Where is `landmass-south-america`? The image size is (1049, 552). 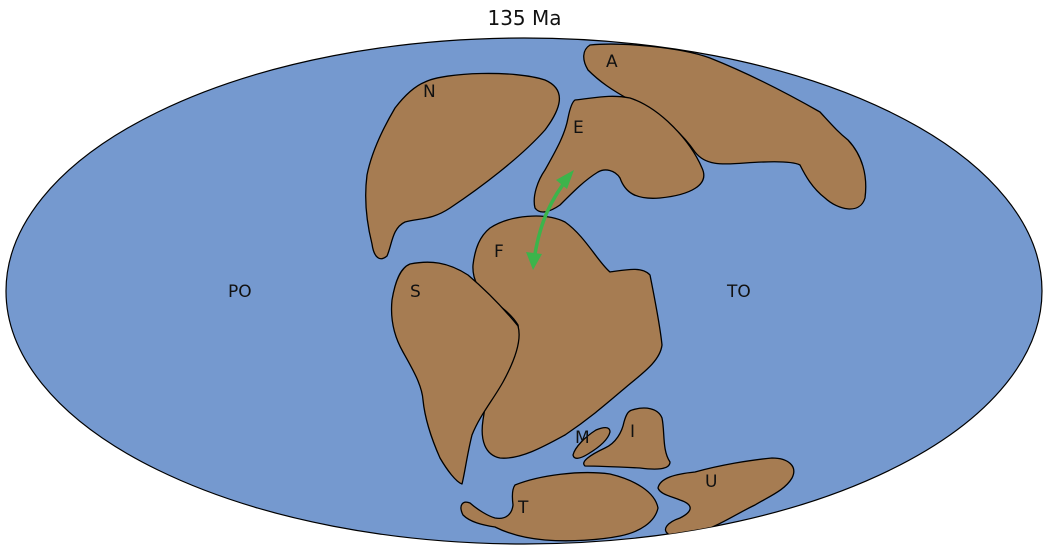
landmass-south-america is located at coordinates (455, 373).